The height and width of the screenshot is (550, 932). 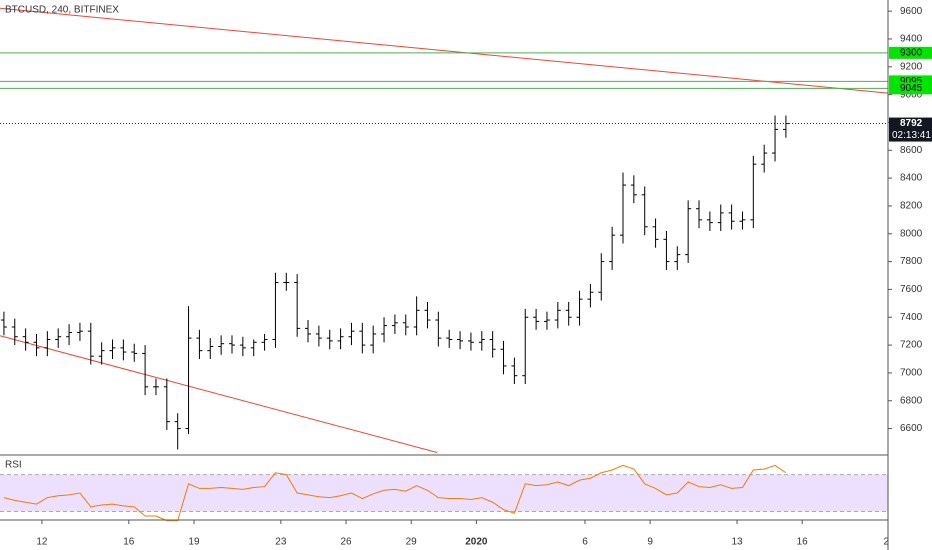 What do you see at coordinates (911, 150) in the screenshot?
I see `y-tick-label: 8600` at bounding box center [911, 150].